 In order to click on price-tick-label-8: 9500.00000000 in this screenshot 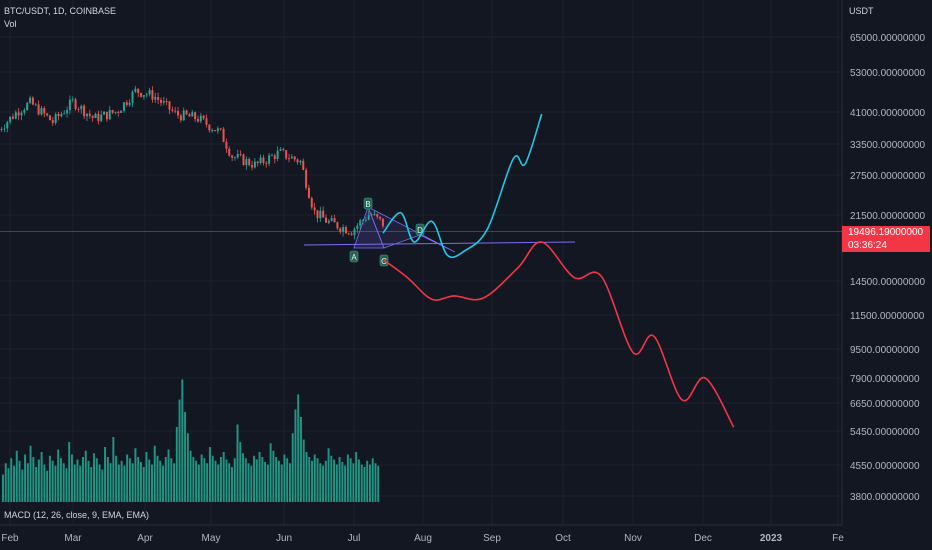, I will do `click(885, 350)`.